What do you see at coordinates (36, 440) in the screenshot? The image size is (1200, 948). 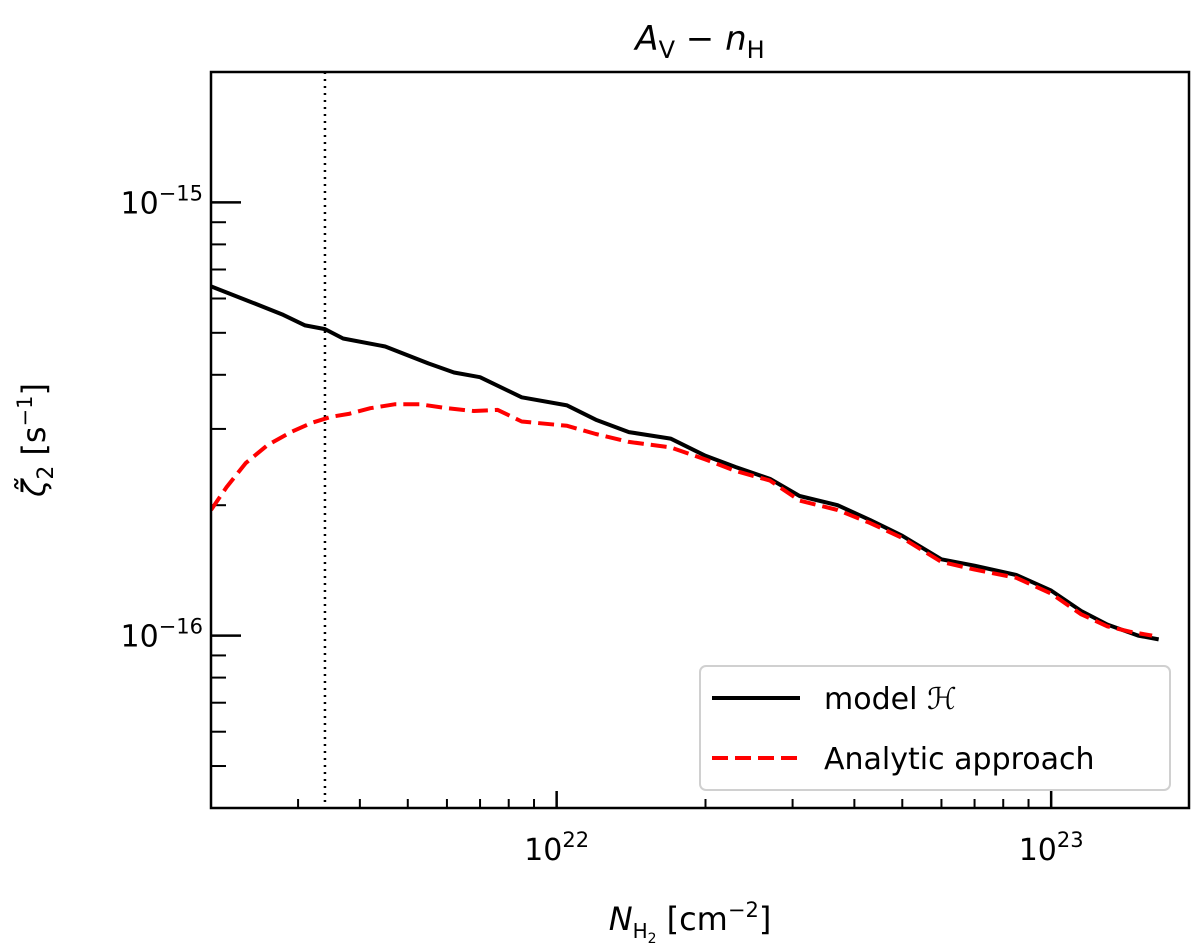 I see `y-axis-label: ζ̃2[s−1]` at bounding box center [36, 440].